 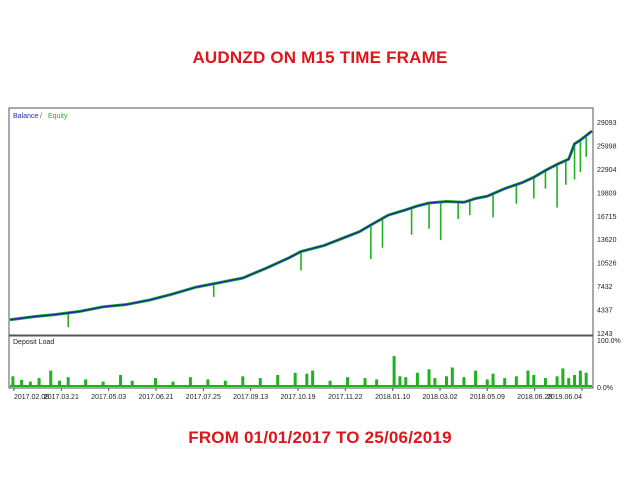 I want to click on x-tick-label: 2018.03.02, so click(x=439, y=397).